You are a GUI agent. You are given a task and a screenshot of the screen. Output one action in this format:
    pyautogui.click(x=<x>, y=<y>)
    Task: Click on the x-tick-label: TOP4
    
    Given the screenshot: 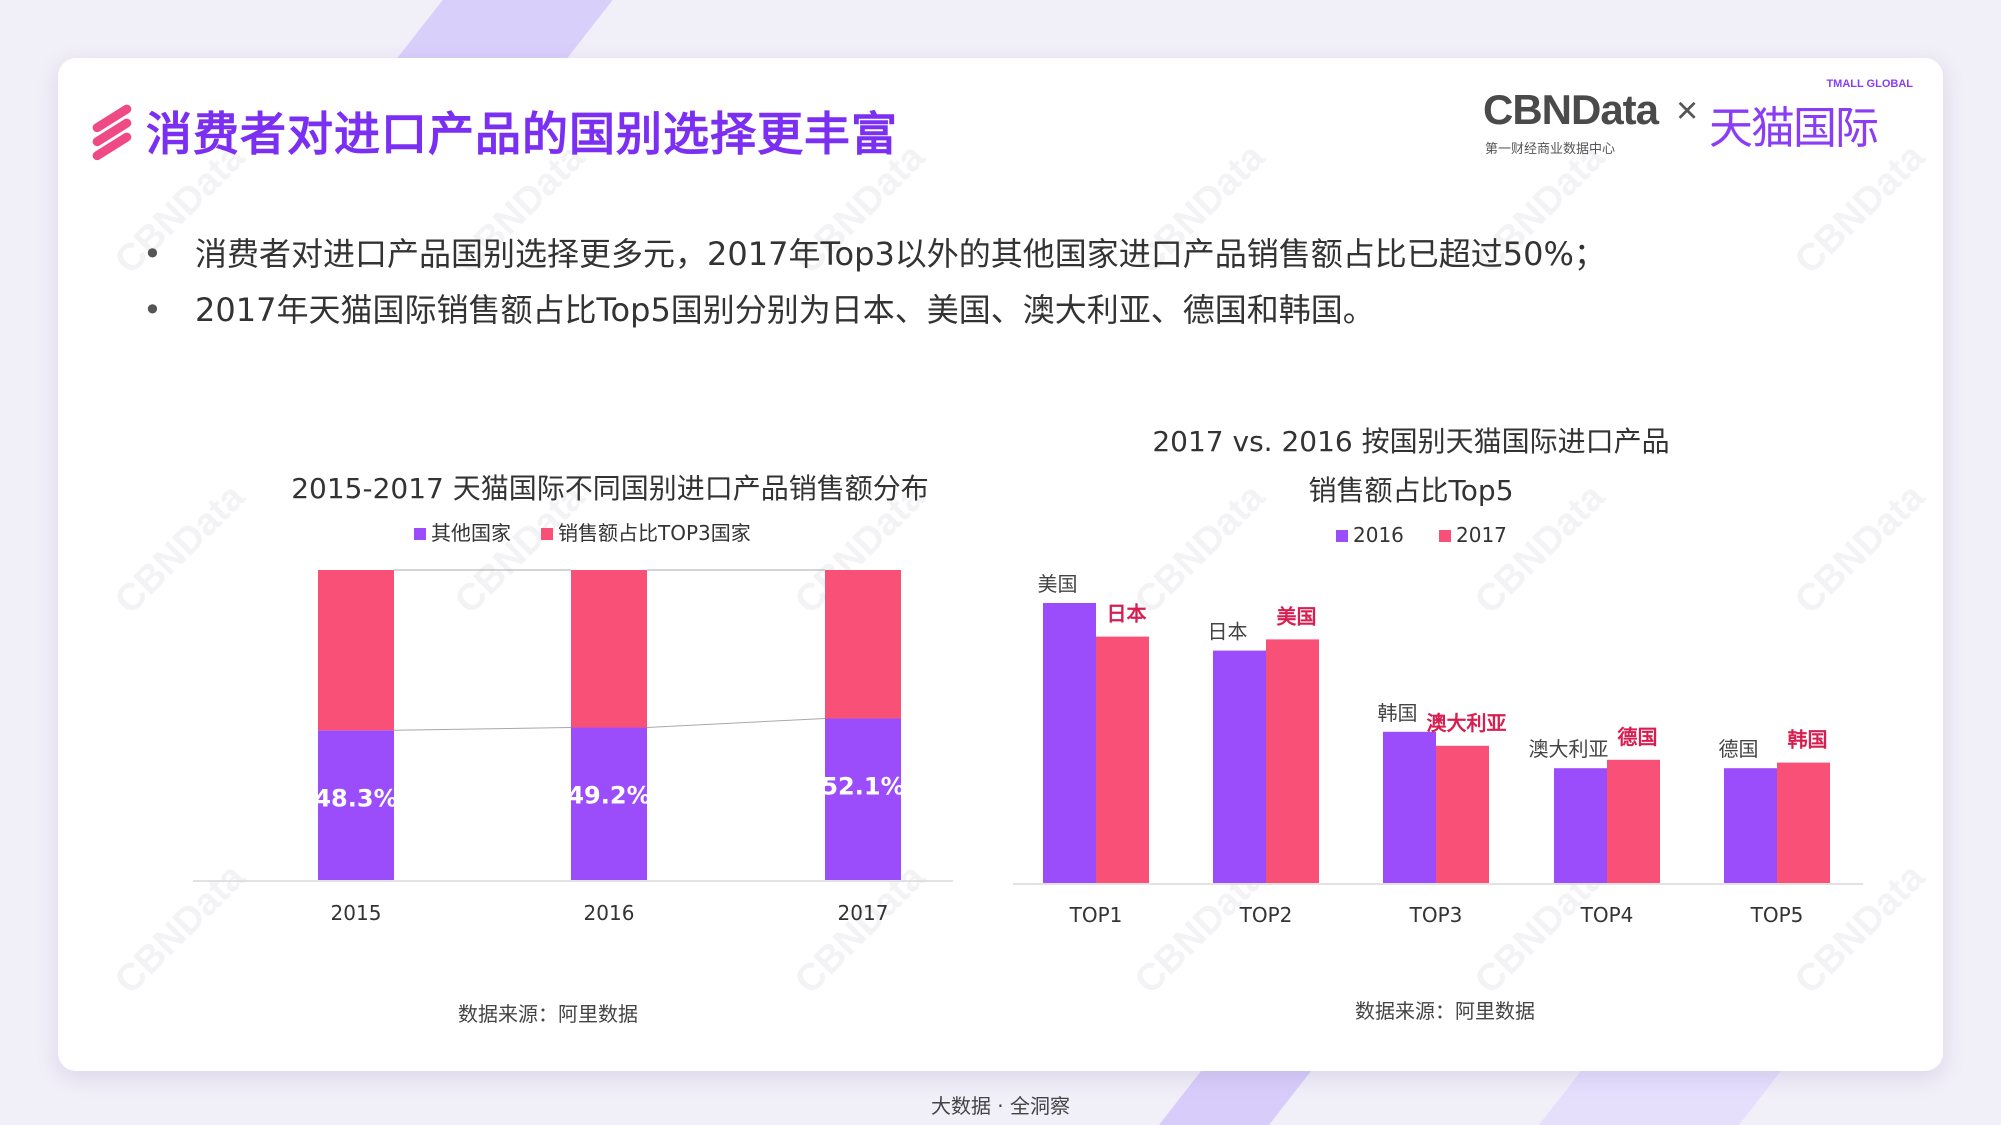 What is the action you would take?
    pyautogui.click(x=1607, y=915)
    